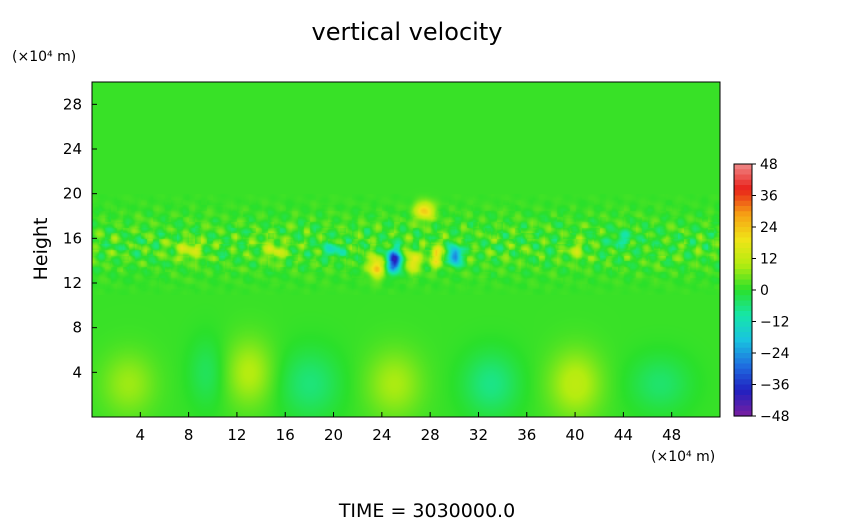 The image size is (854, 523). Describe the element at coordinates (236, 435) in the screenshot. I see `x-tick-label: 12` at that location.